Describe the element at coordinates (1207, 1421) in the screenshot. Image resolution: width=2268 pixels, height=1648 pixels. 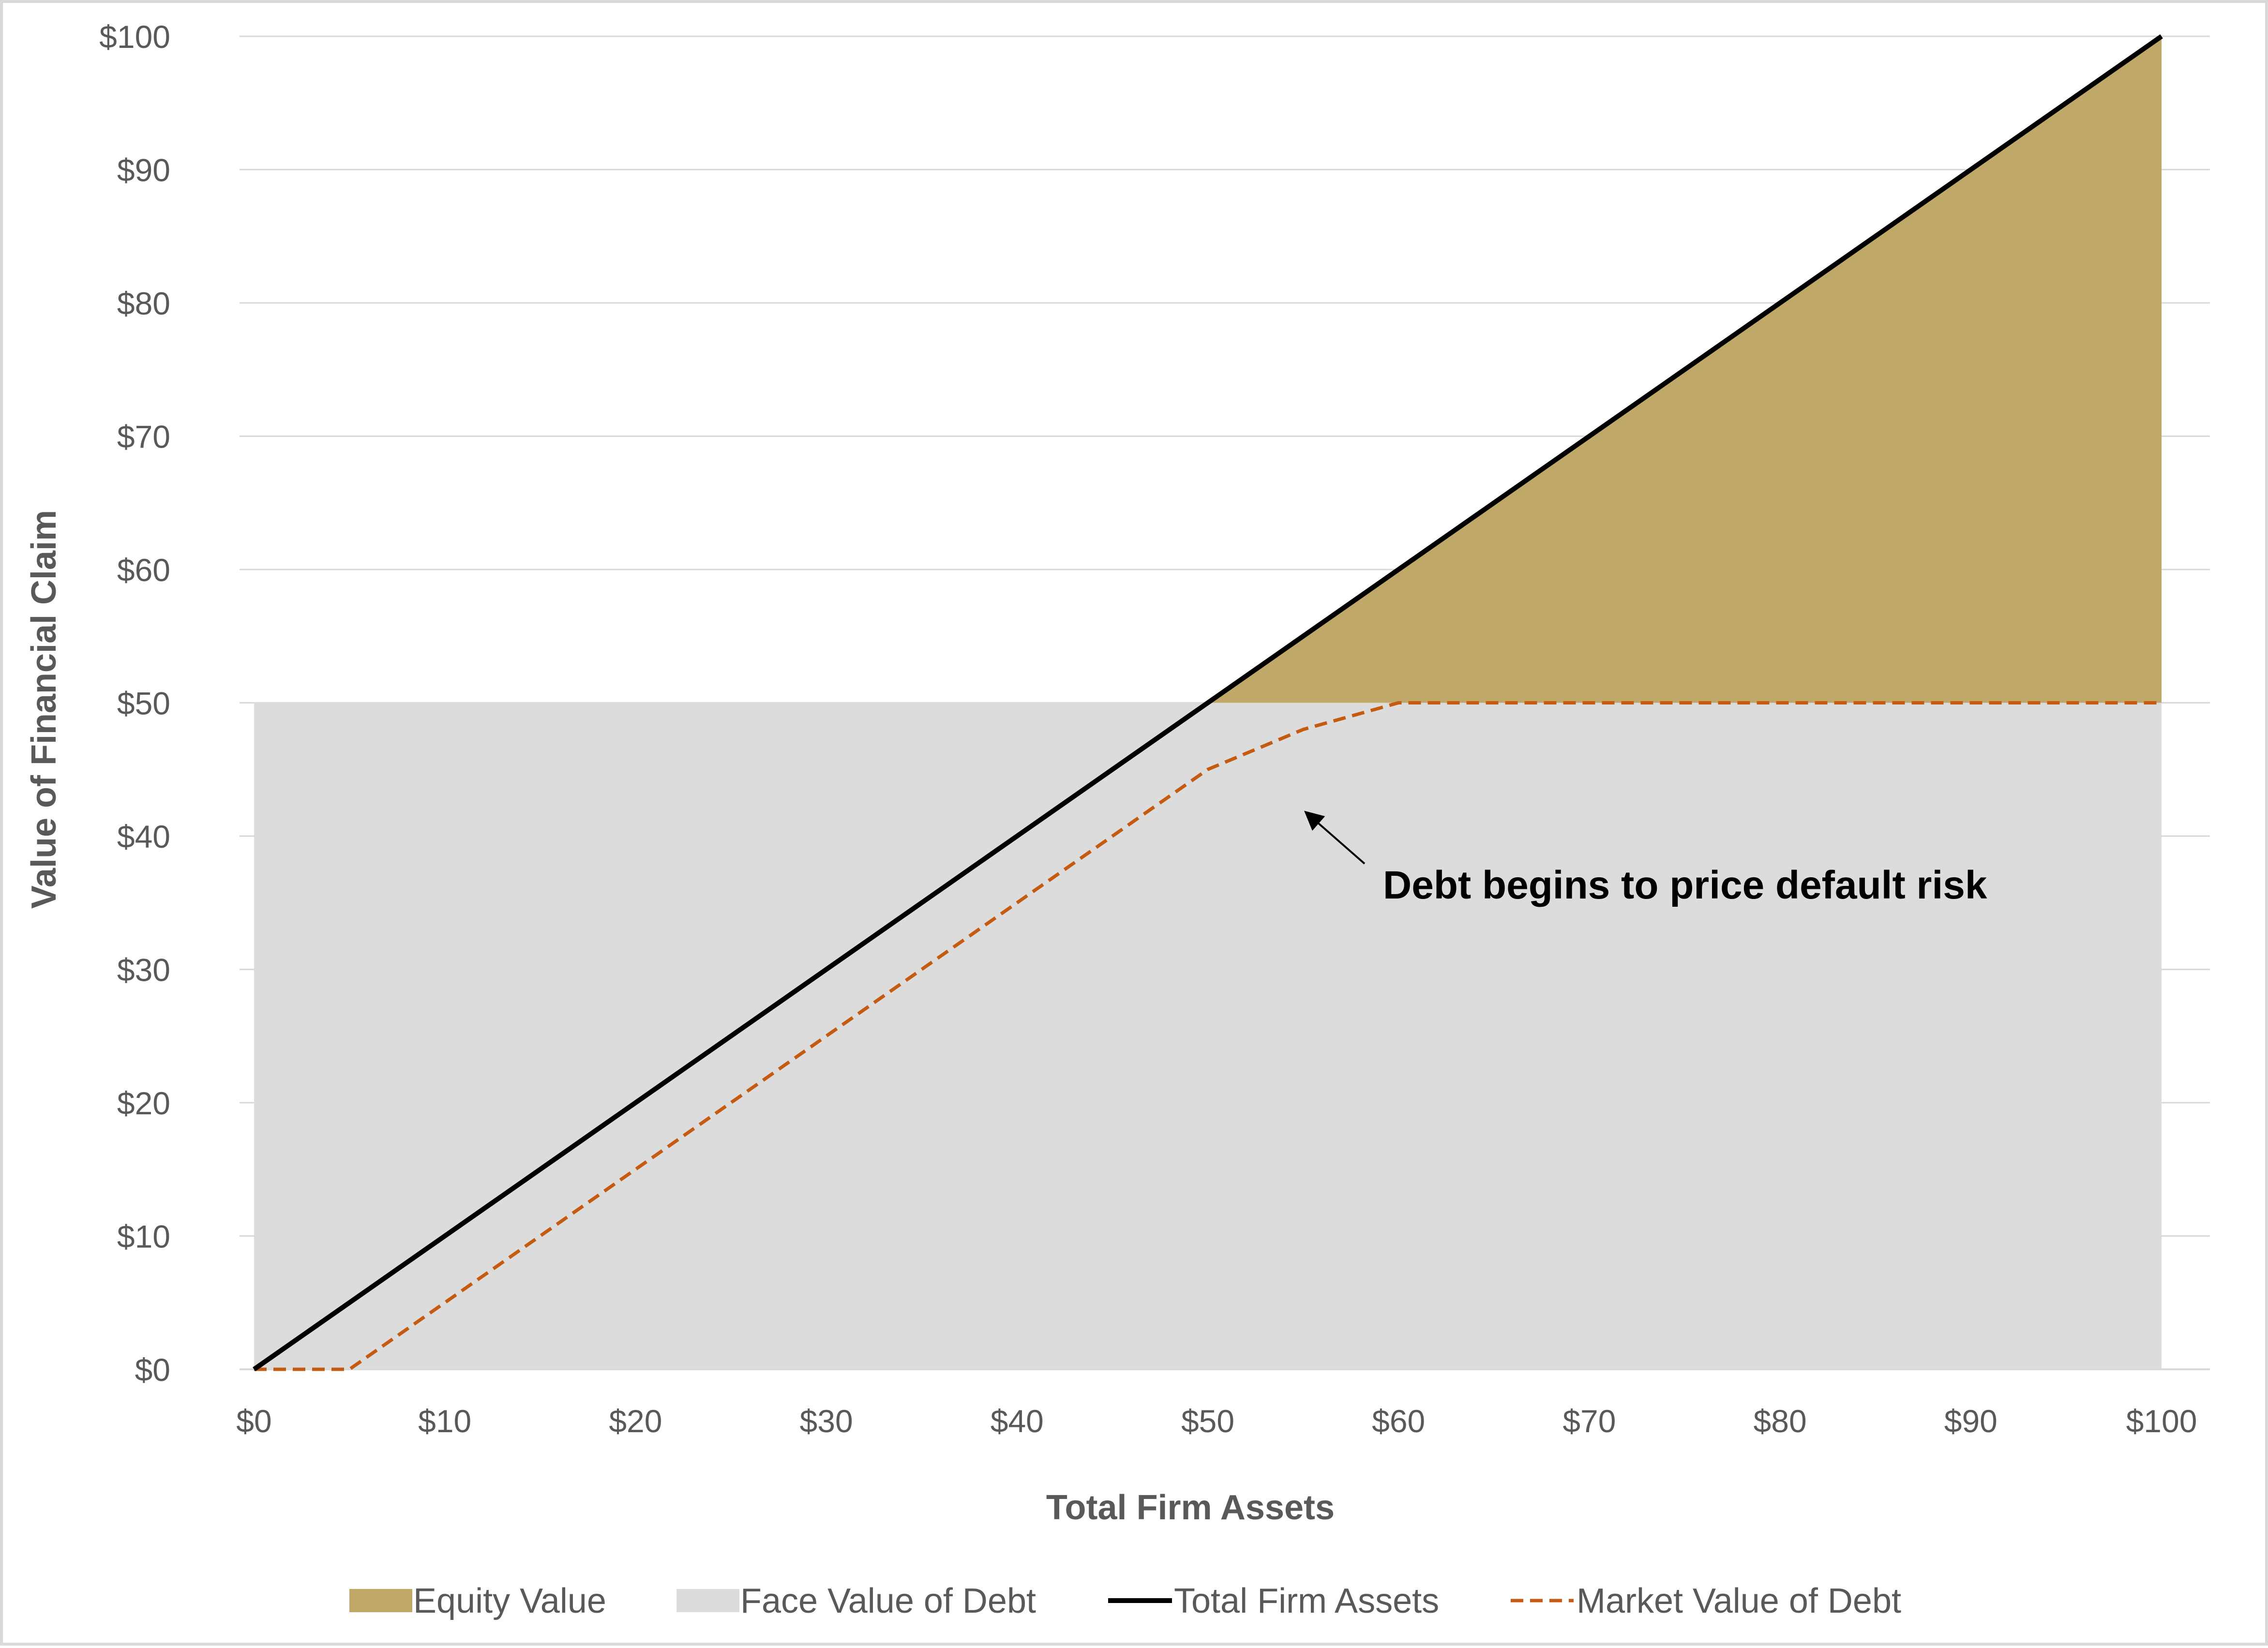
I see `x-tick-label: $50` at that location.